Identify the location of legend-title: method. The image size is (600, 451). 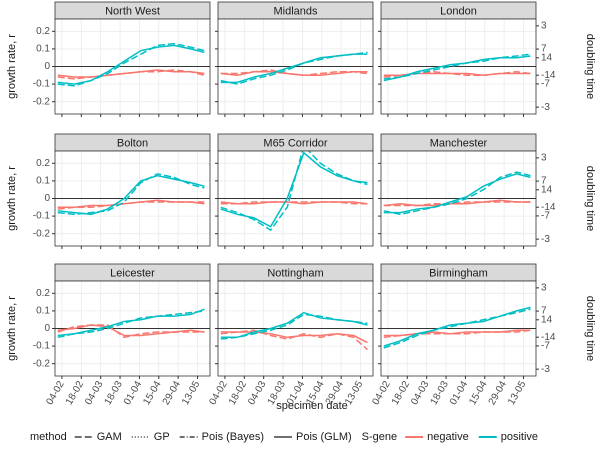
(48, 437).